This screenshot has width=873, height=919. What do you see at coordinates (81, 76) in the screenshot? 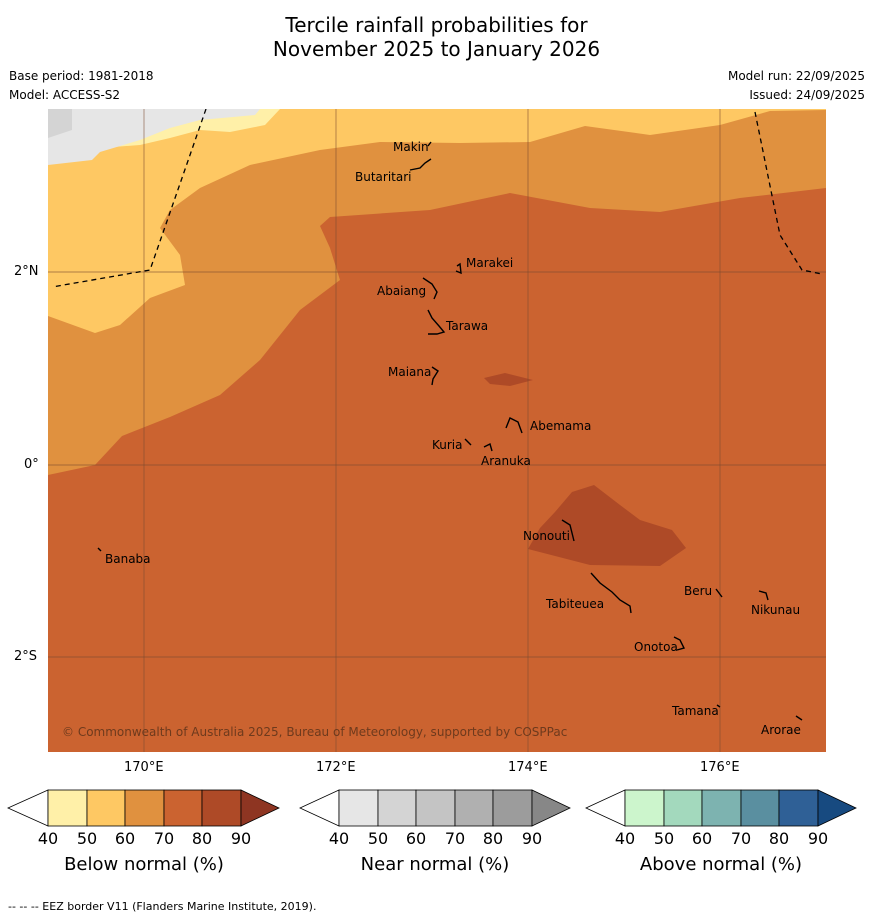
I see `base-period: Base period: 1981-2018` at bounding box center [81, 76].